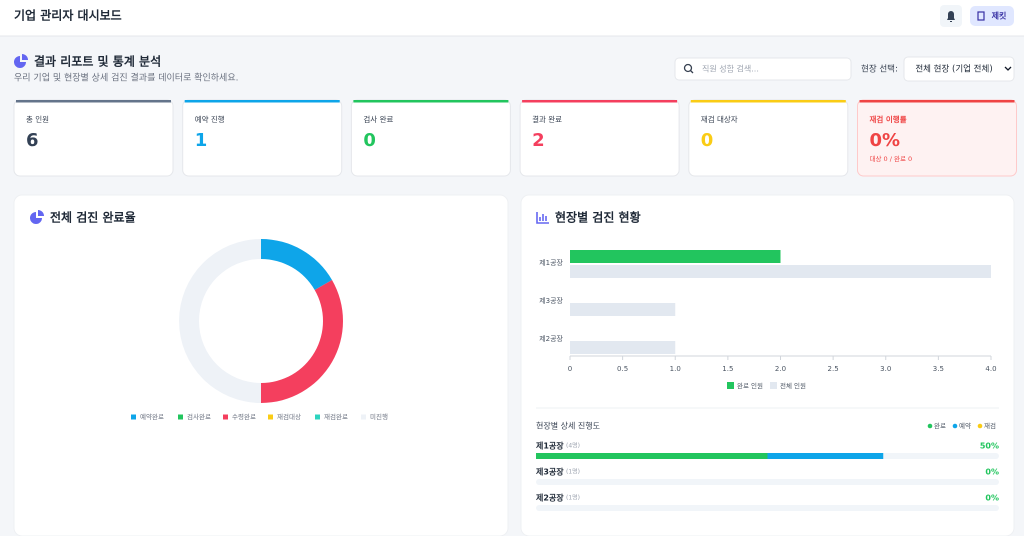 The image size is (1024, 536). Describe the element at coordinates (763, 69) in the screenshot. I see `search-box` at that location.